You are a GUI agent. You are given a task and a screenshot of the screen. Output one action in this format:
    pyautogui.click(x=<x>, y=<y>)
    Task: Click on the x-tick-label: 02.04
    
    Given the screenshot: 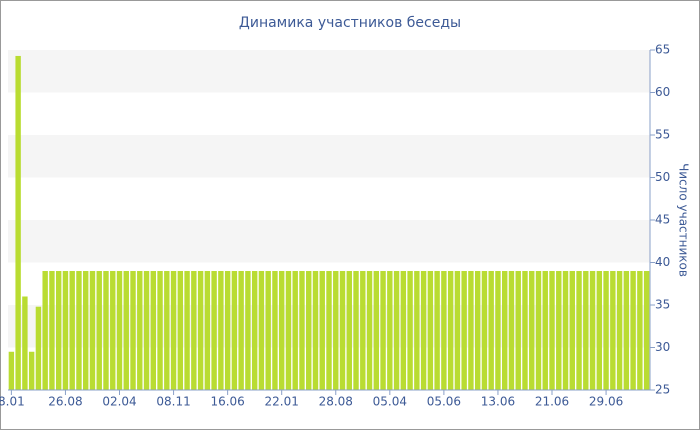 What is the action you would take?
    pyautogui.click(x=119, y=402)
    